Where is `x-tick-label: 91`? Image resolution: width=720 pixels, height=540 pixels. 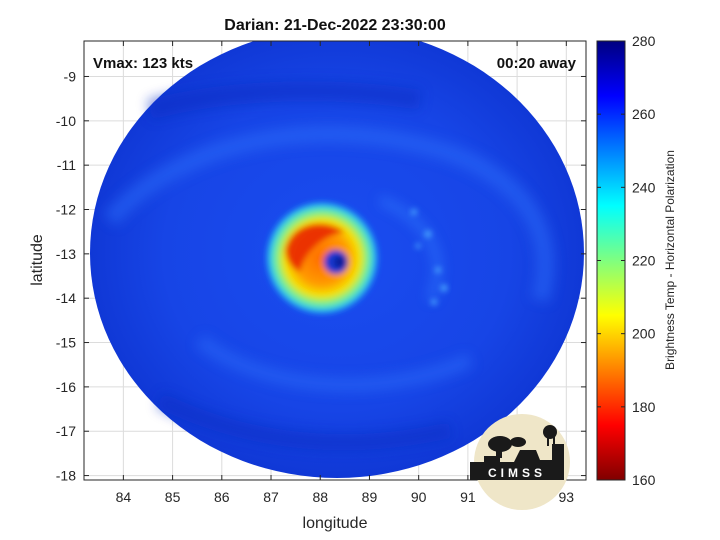 x-tick-label: 91 is located at coordinates (468, 497).